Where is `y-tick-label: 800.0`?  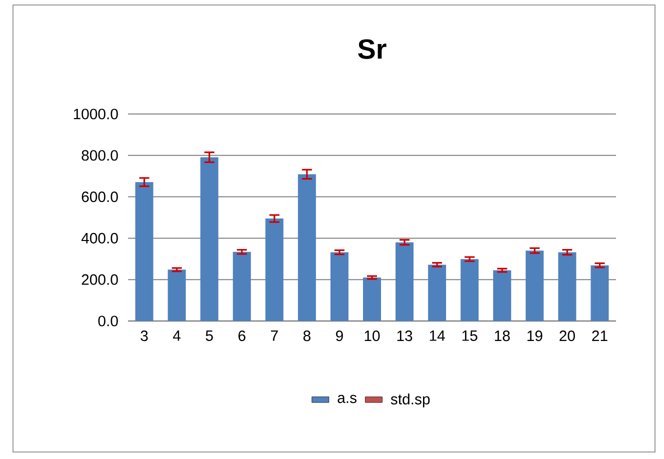
y-tick-label: 800.0 is located at coordinates (100, 155).